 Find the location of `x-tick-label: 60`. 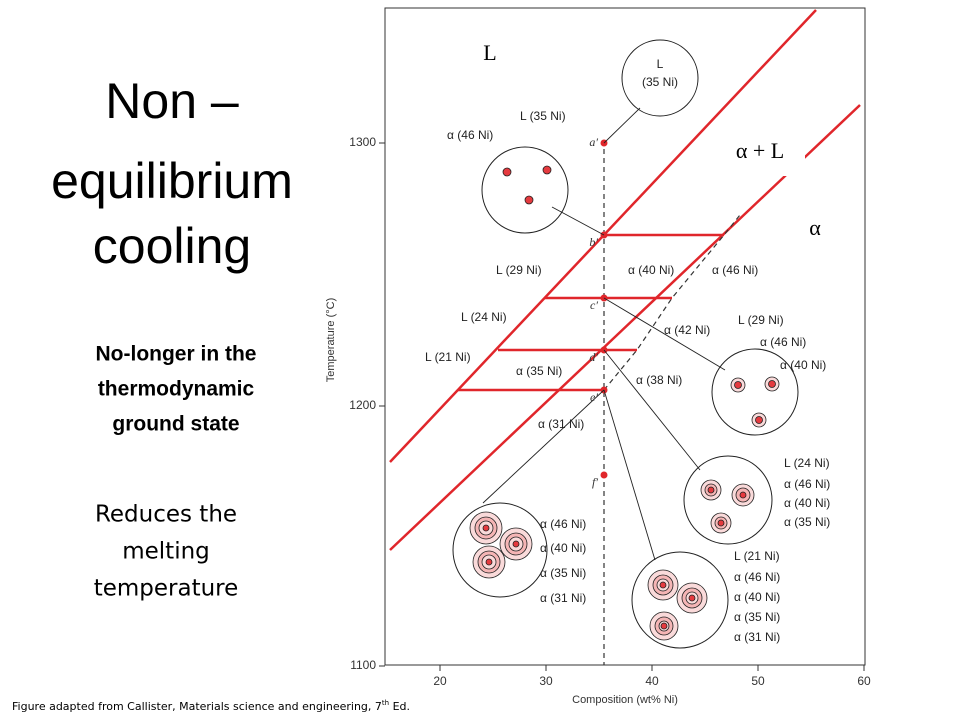

x-tick-label: 60 is located at coordinates (864, 681).